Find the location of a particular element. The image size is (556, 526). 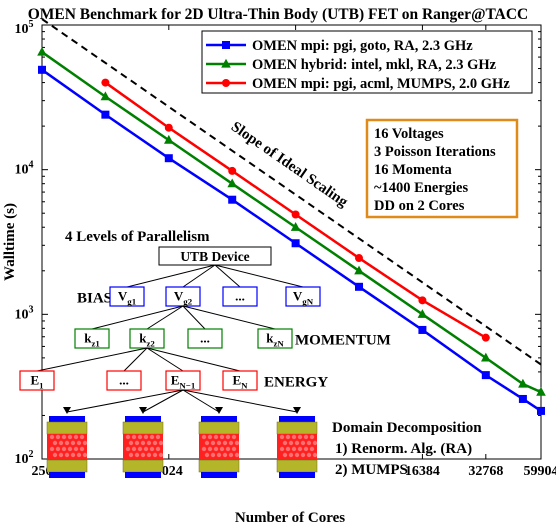

legend-box is located at coordinates (367, 62).